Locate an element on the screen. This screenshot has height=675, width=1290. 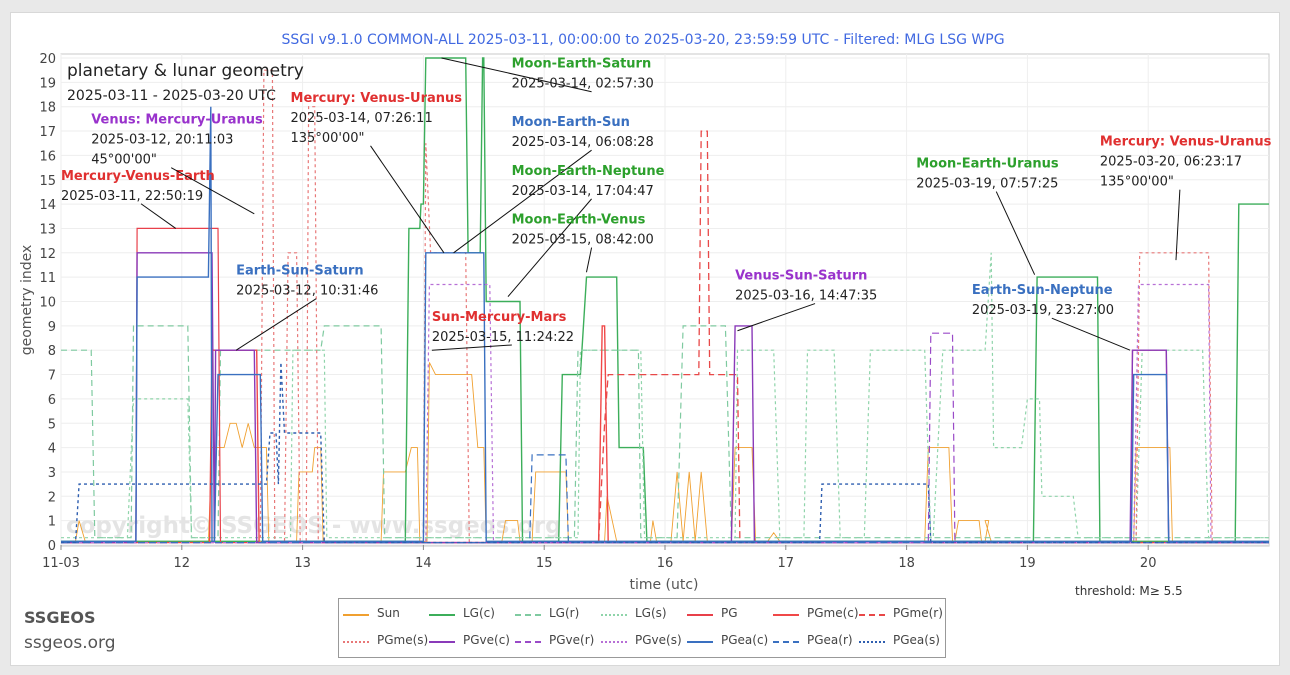
legend-label: PGve(c) is located at coordinates (486, 640).